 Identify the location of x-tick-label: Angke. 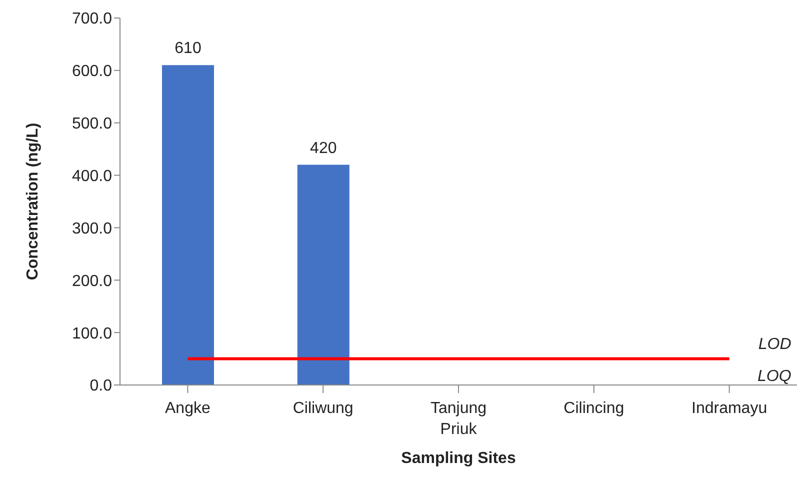
(187, 408).